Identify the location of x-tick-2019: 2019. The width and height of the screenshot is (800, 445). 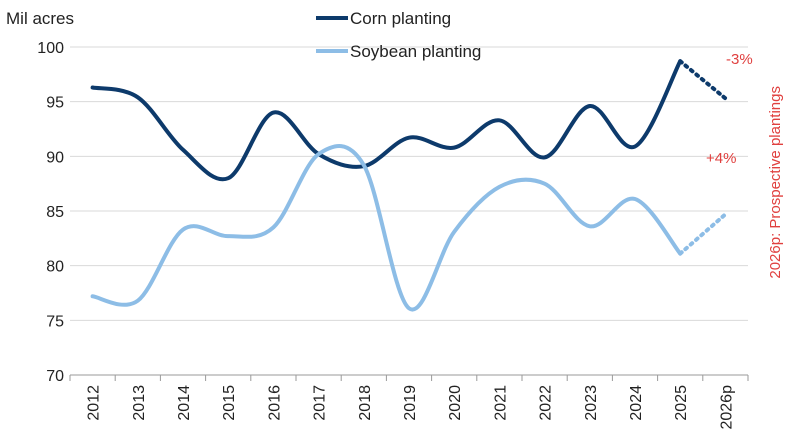
(410, 403).